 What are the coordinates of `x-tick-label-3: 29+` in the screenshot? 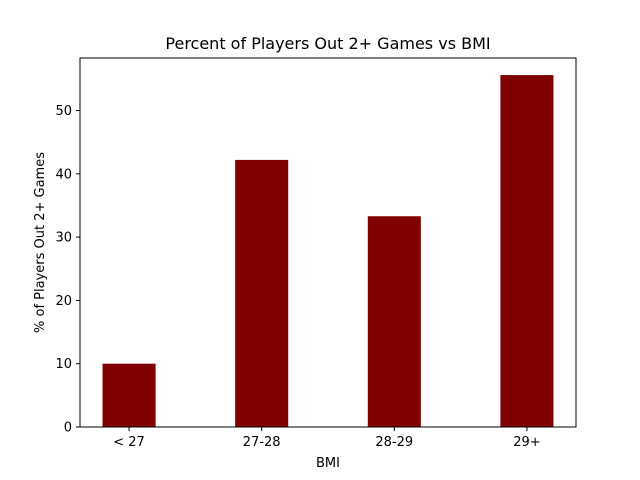 It's located at (526, 442).